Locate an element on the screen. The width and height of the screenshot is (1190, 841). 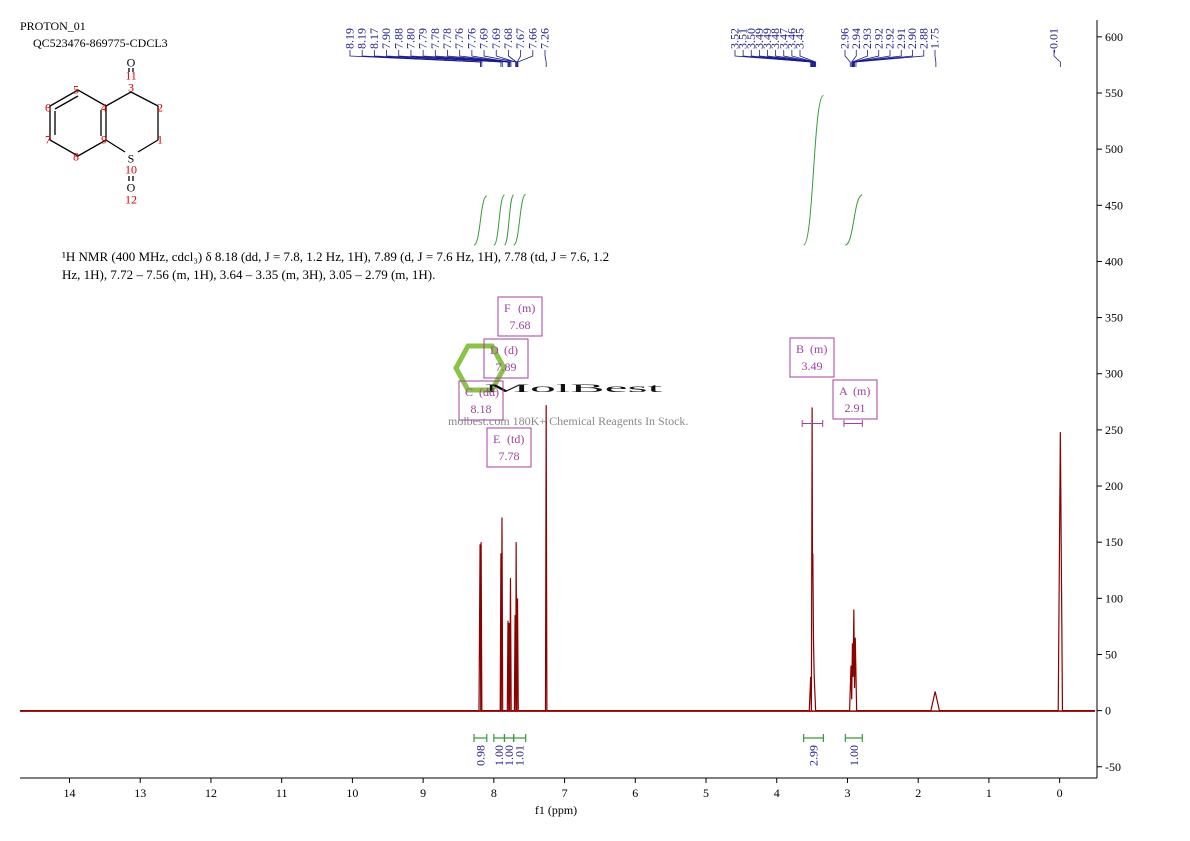
peak-label: 8.17 is located at coordinates (374, 38).